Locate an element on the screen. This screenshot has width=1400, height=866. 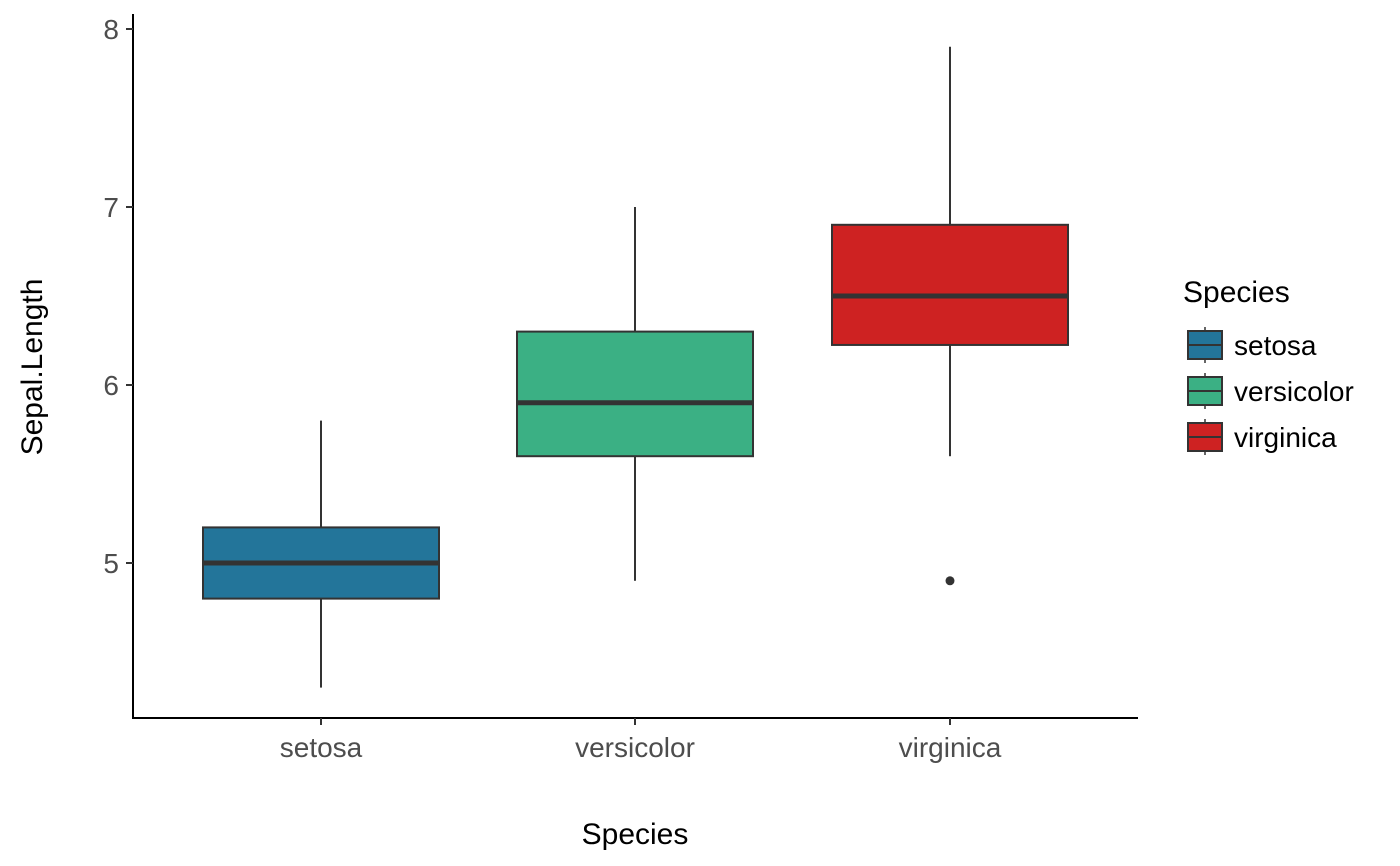
x-axis-title: Species is located at coordinates (635, 834).